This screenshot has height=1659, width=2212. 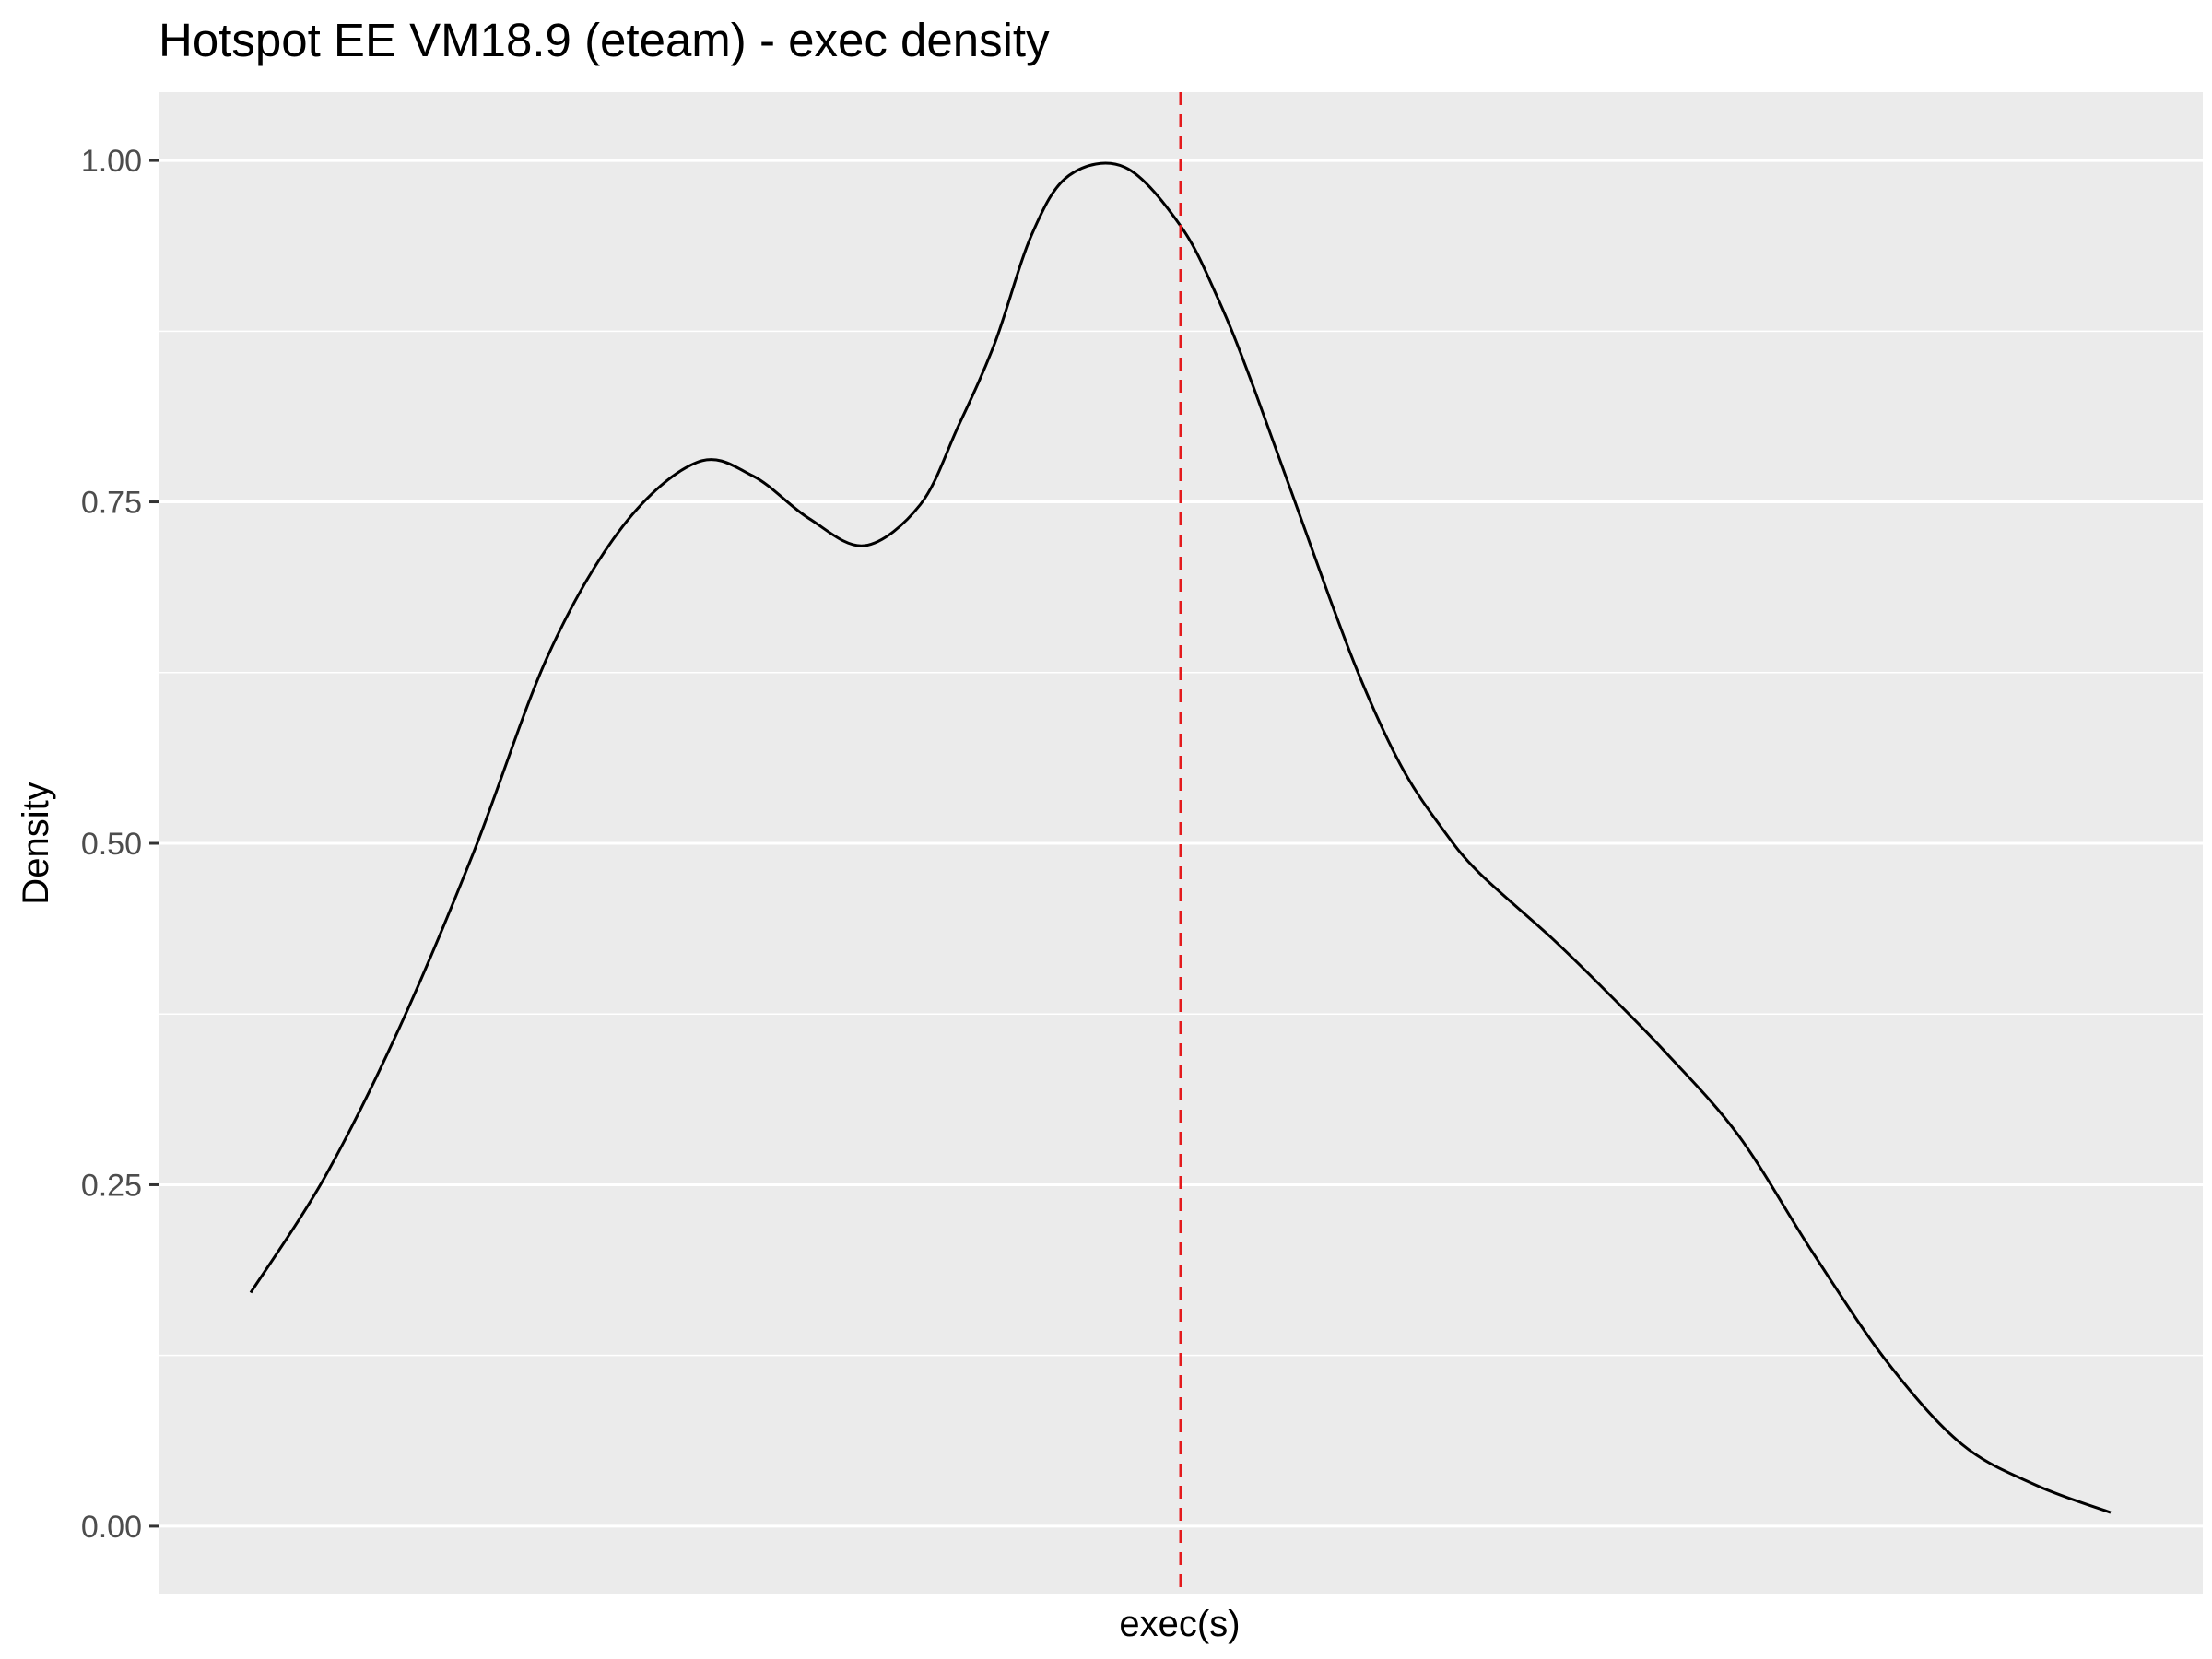 I want to click on chart-title: Hotspot EE VM18.9 (eteam) - exec density, so click(x=604, y=40).